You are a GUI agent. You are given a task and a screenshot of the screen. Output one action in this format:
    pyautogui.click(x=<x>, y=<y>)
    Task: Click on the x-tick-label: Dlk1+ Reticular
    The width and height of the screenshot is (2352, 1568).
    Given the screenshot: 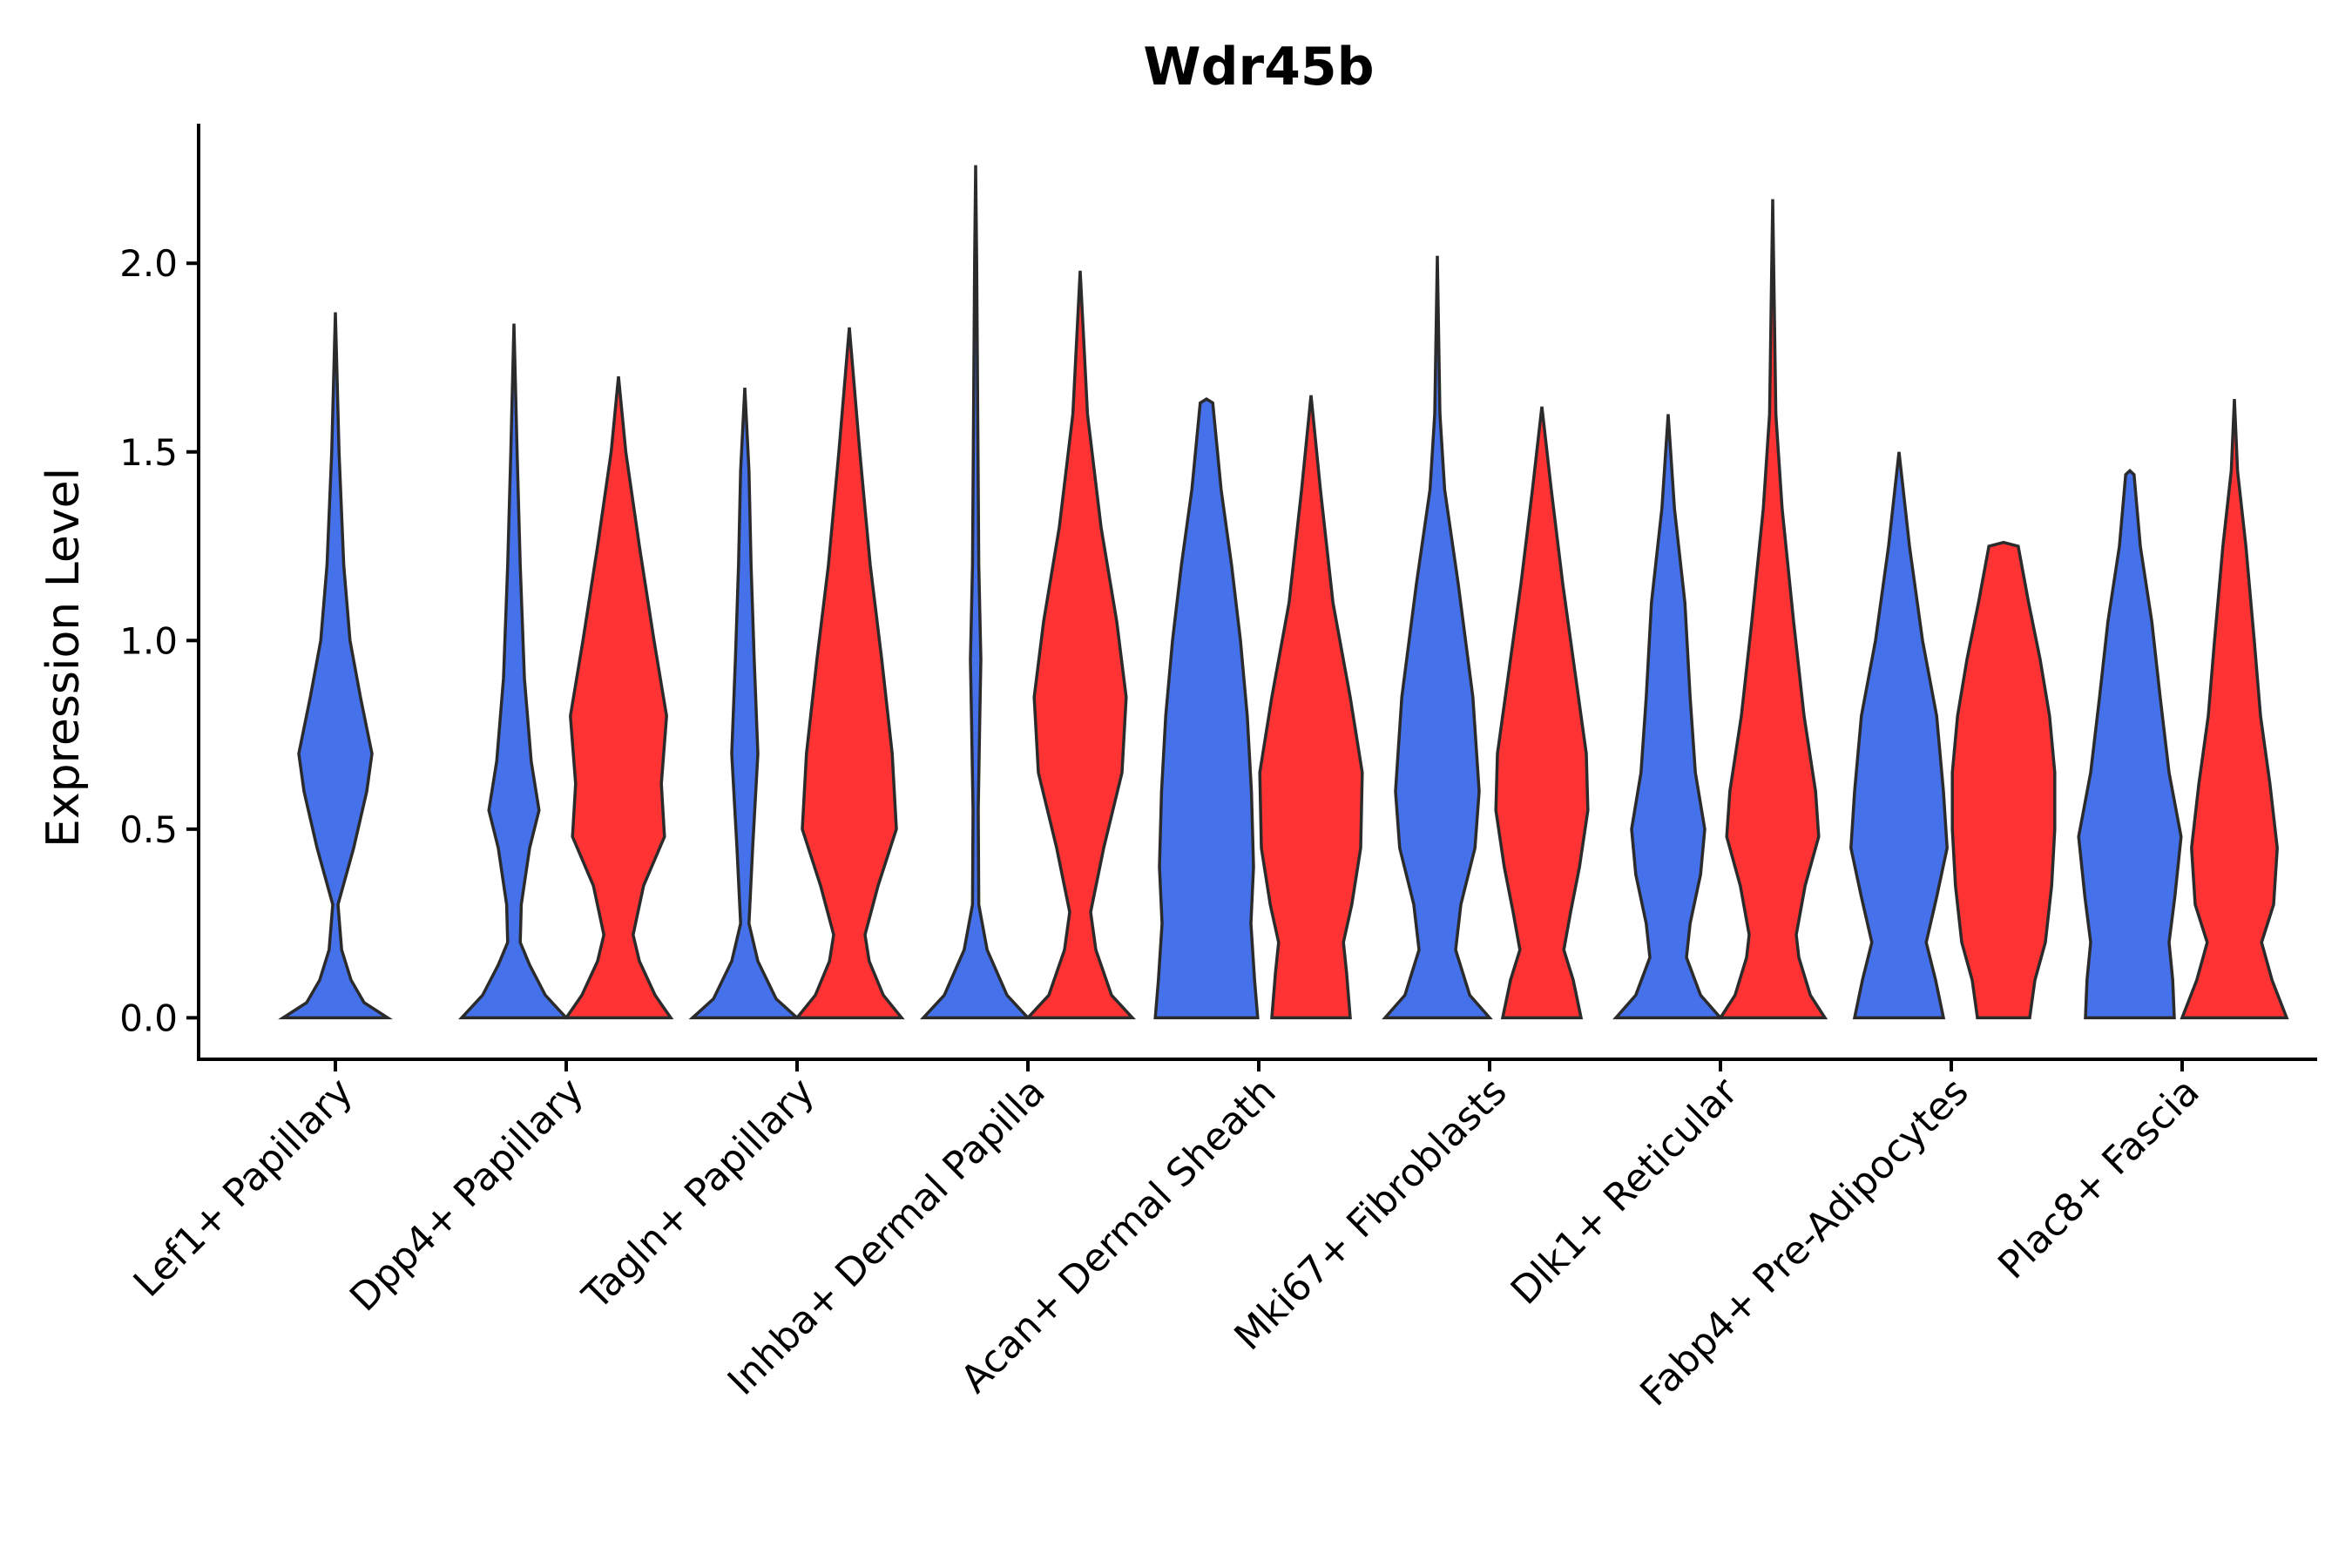 What is the action you would take?
    pyautogui.click(x=1625, y=1191)
    